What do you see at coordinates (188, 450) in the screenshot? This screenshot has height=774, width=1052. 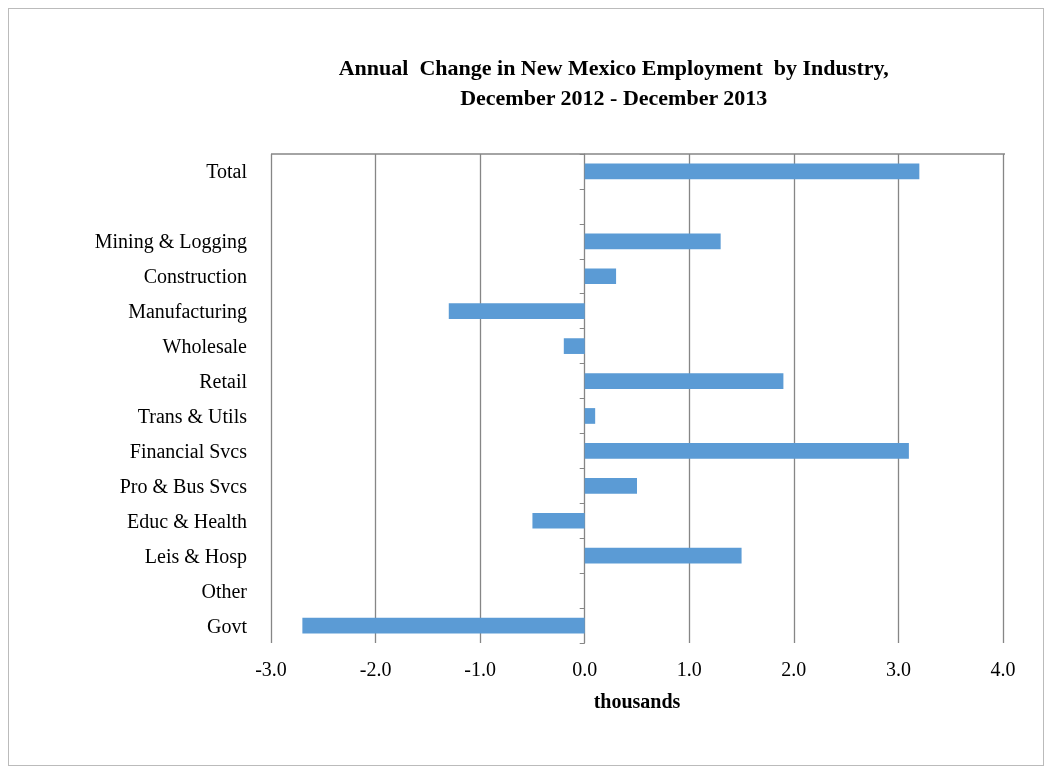 I see `y-tick-label: Financial Svcs` at bounding box center [188, 450].